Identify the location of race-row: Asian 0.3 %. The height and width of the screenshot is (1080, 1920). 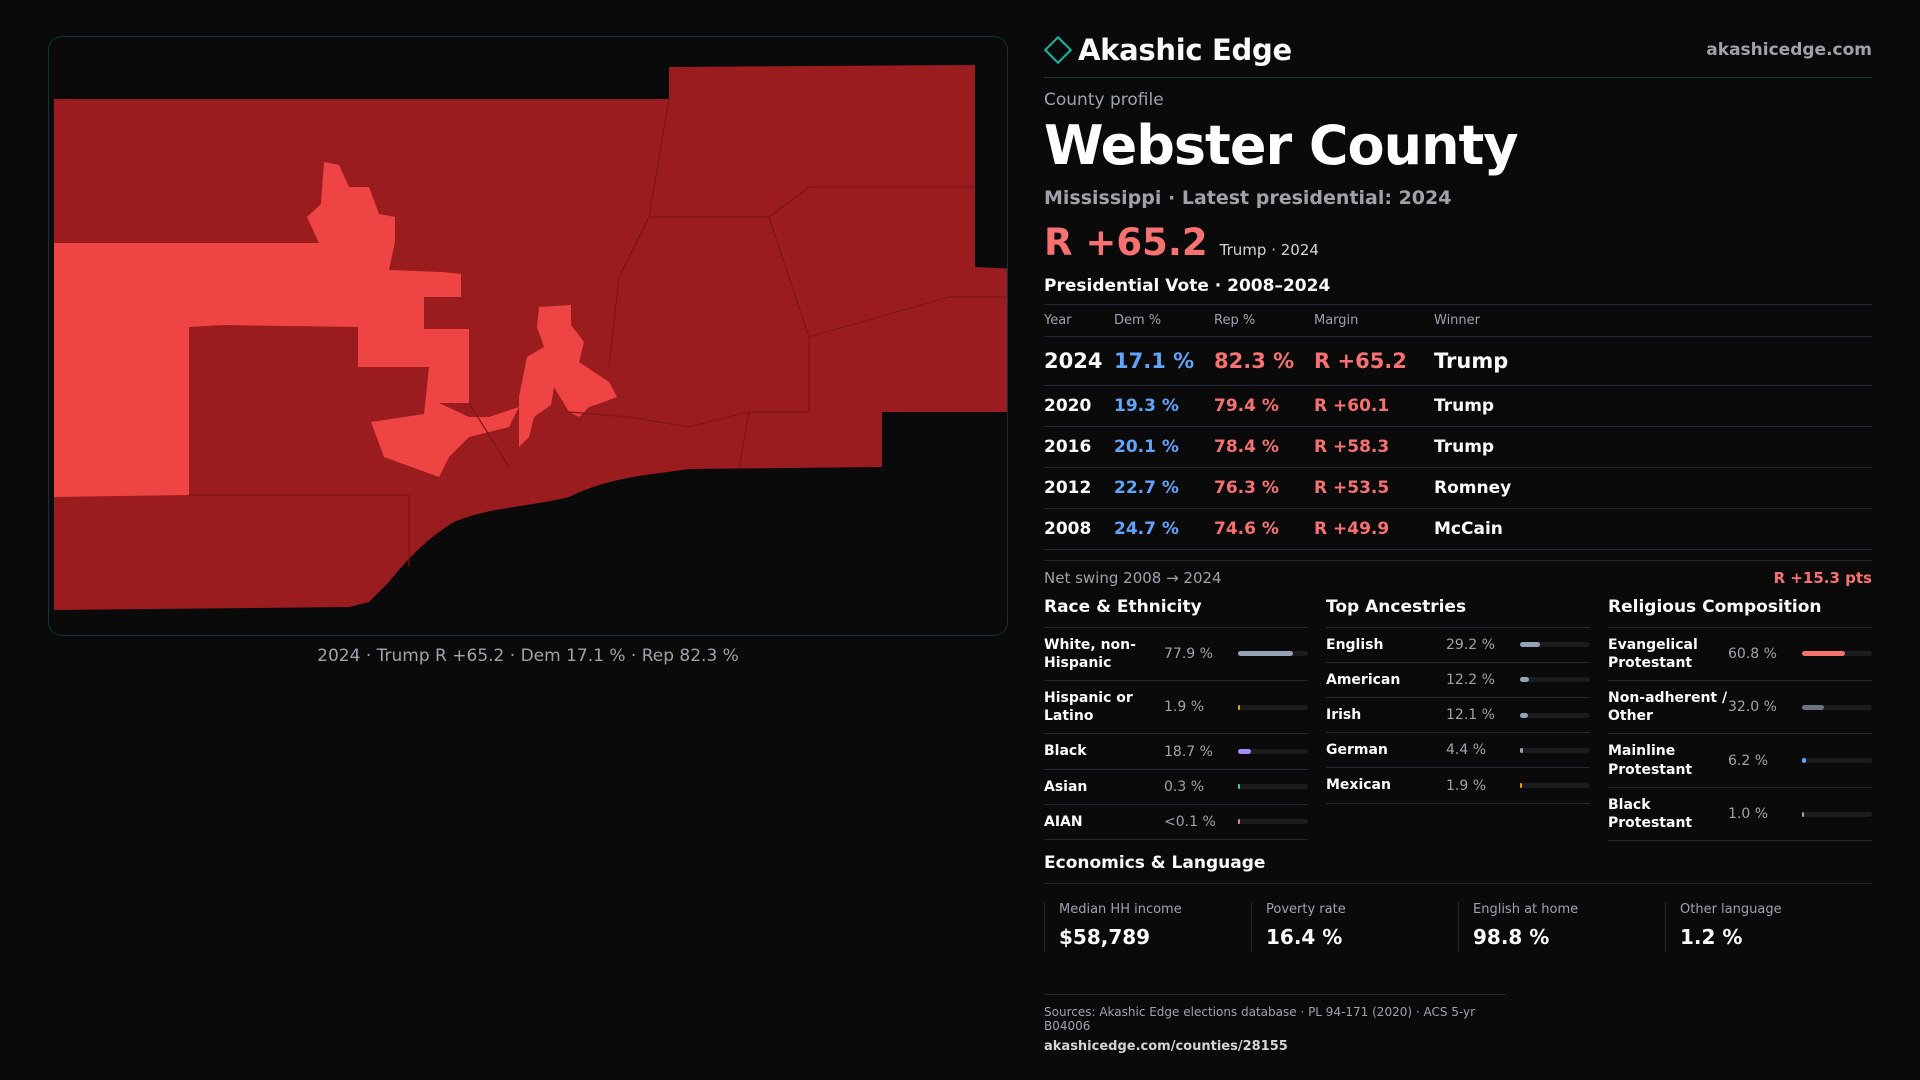
(1176, 787).